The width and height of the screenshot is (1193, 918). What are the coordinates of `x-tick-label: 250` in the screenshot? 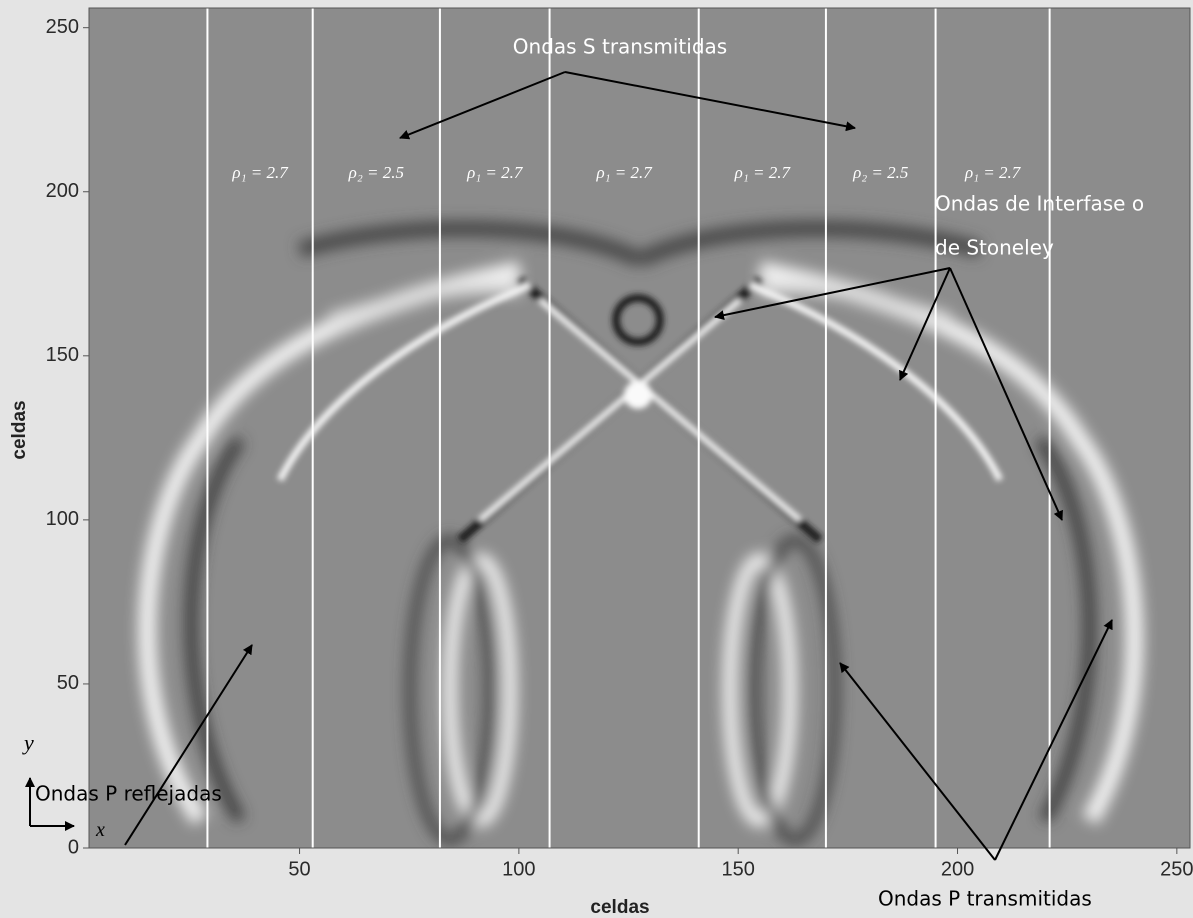 It's located at (1176, 869).